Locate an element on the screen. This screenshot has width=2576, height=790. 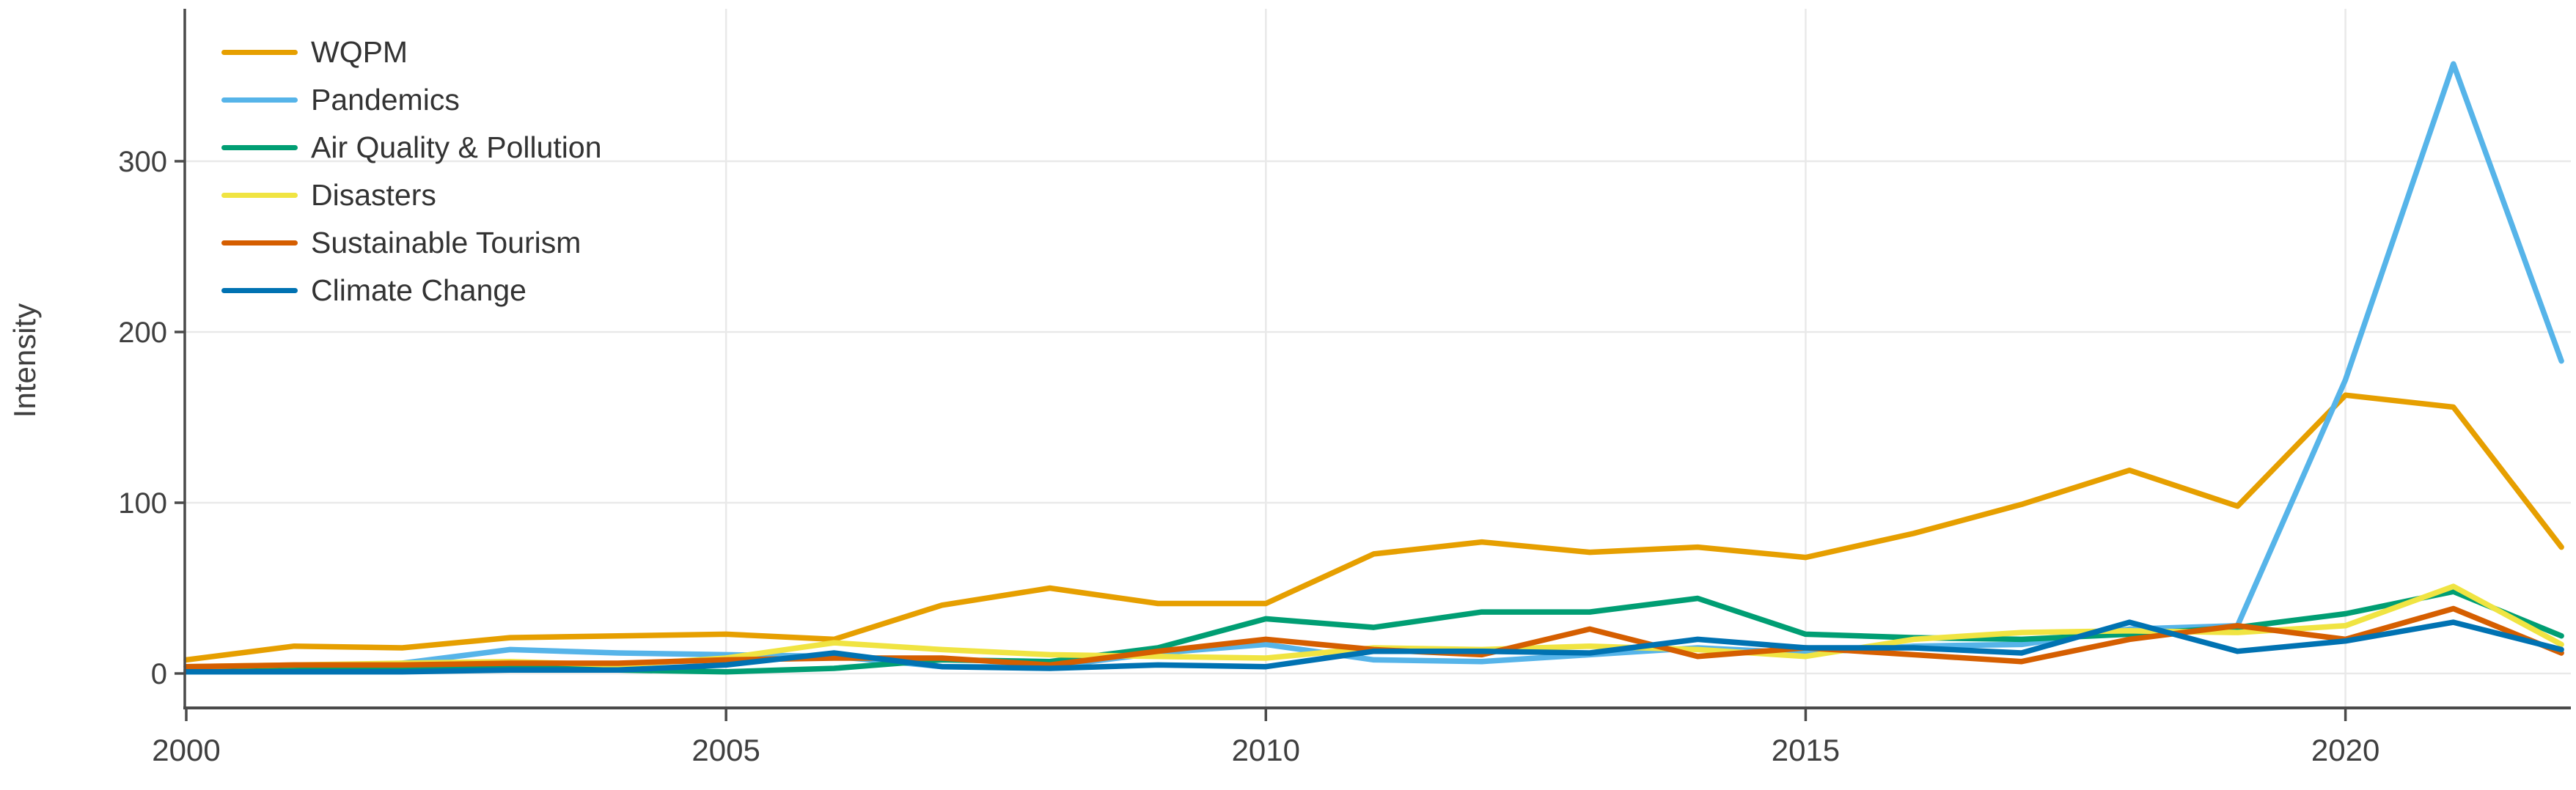
legend-item-pandemics: Pandemics is located at coordinates (411, 100).